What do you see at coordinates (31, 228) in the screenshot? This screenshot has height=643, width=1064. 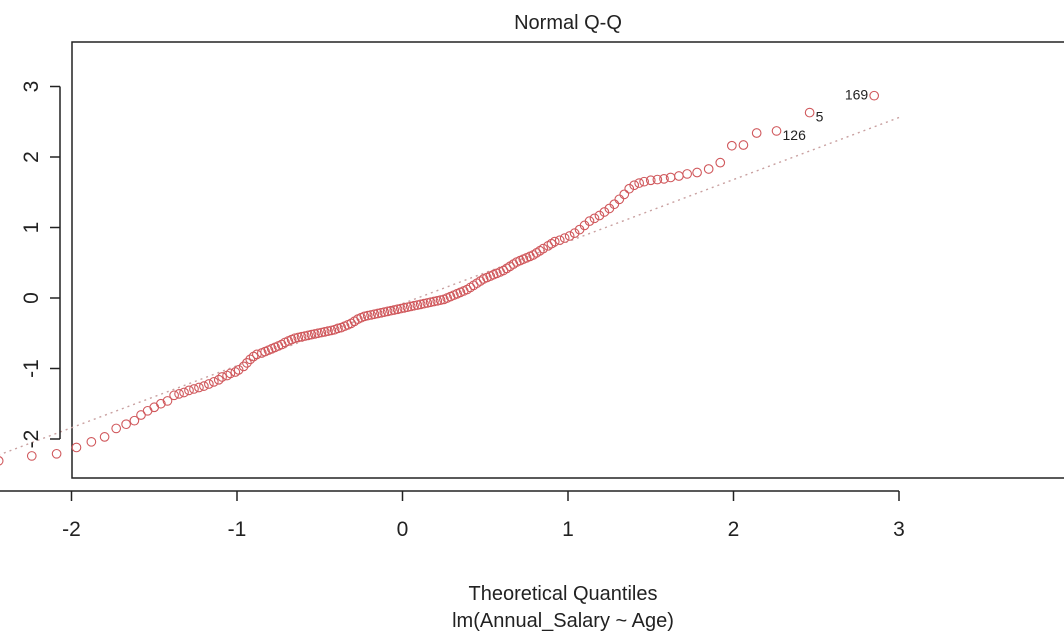 I see `y-tick-label: 1` at bounding box center [31, 228].